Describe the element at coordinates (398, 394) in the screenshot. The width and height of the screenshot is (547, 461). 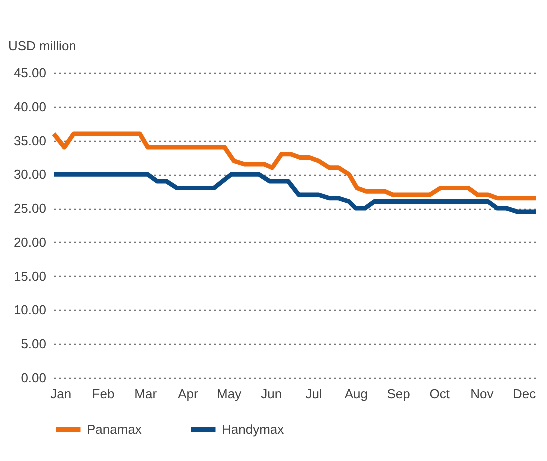
I see `x-tick-label: Sep` at that location.